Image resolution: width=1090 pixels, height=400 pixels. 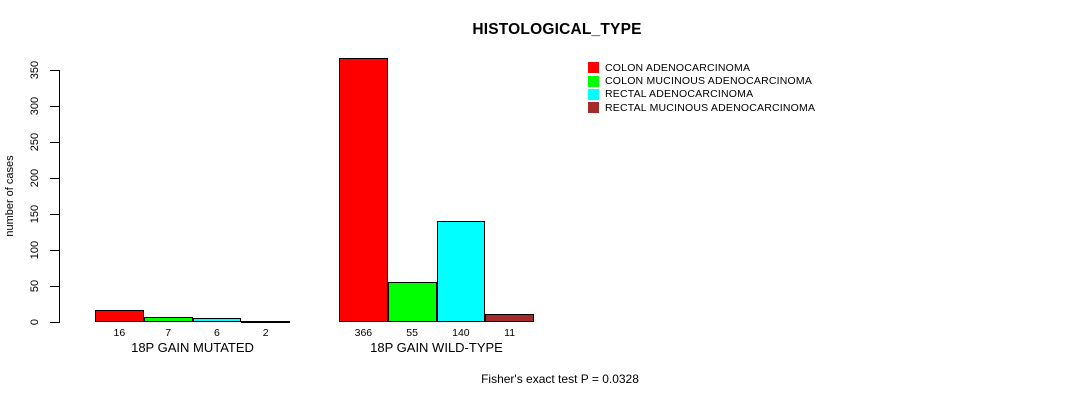 What do you see at coordinates (216, 333) in the screenshot?
I see `bar-value-label: 6` at bounding box center [216, 333].